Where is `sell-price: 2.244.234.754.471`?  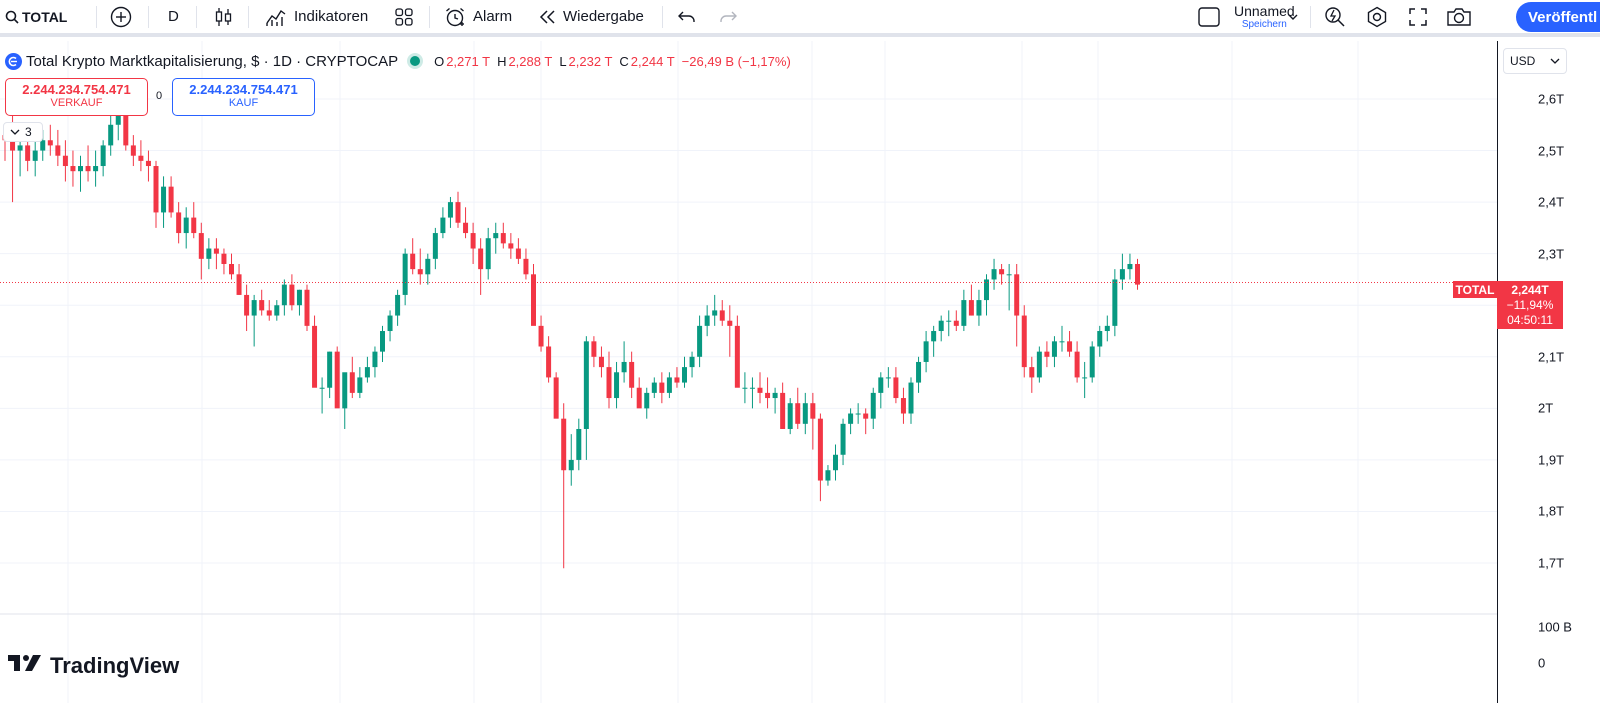 sell-price: 2.244.234.754.471 is located at coordinates (76, 89).